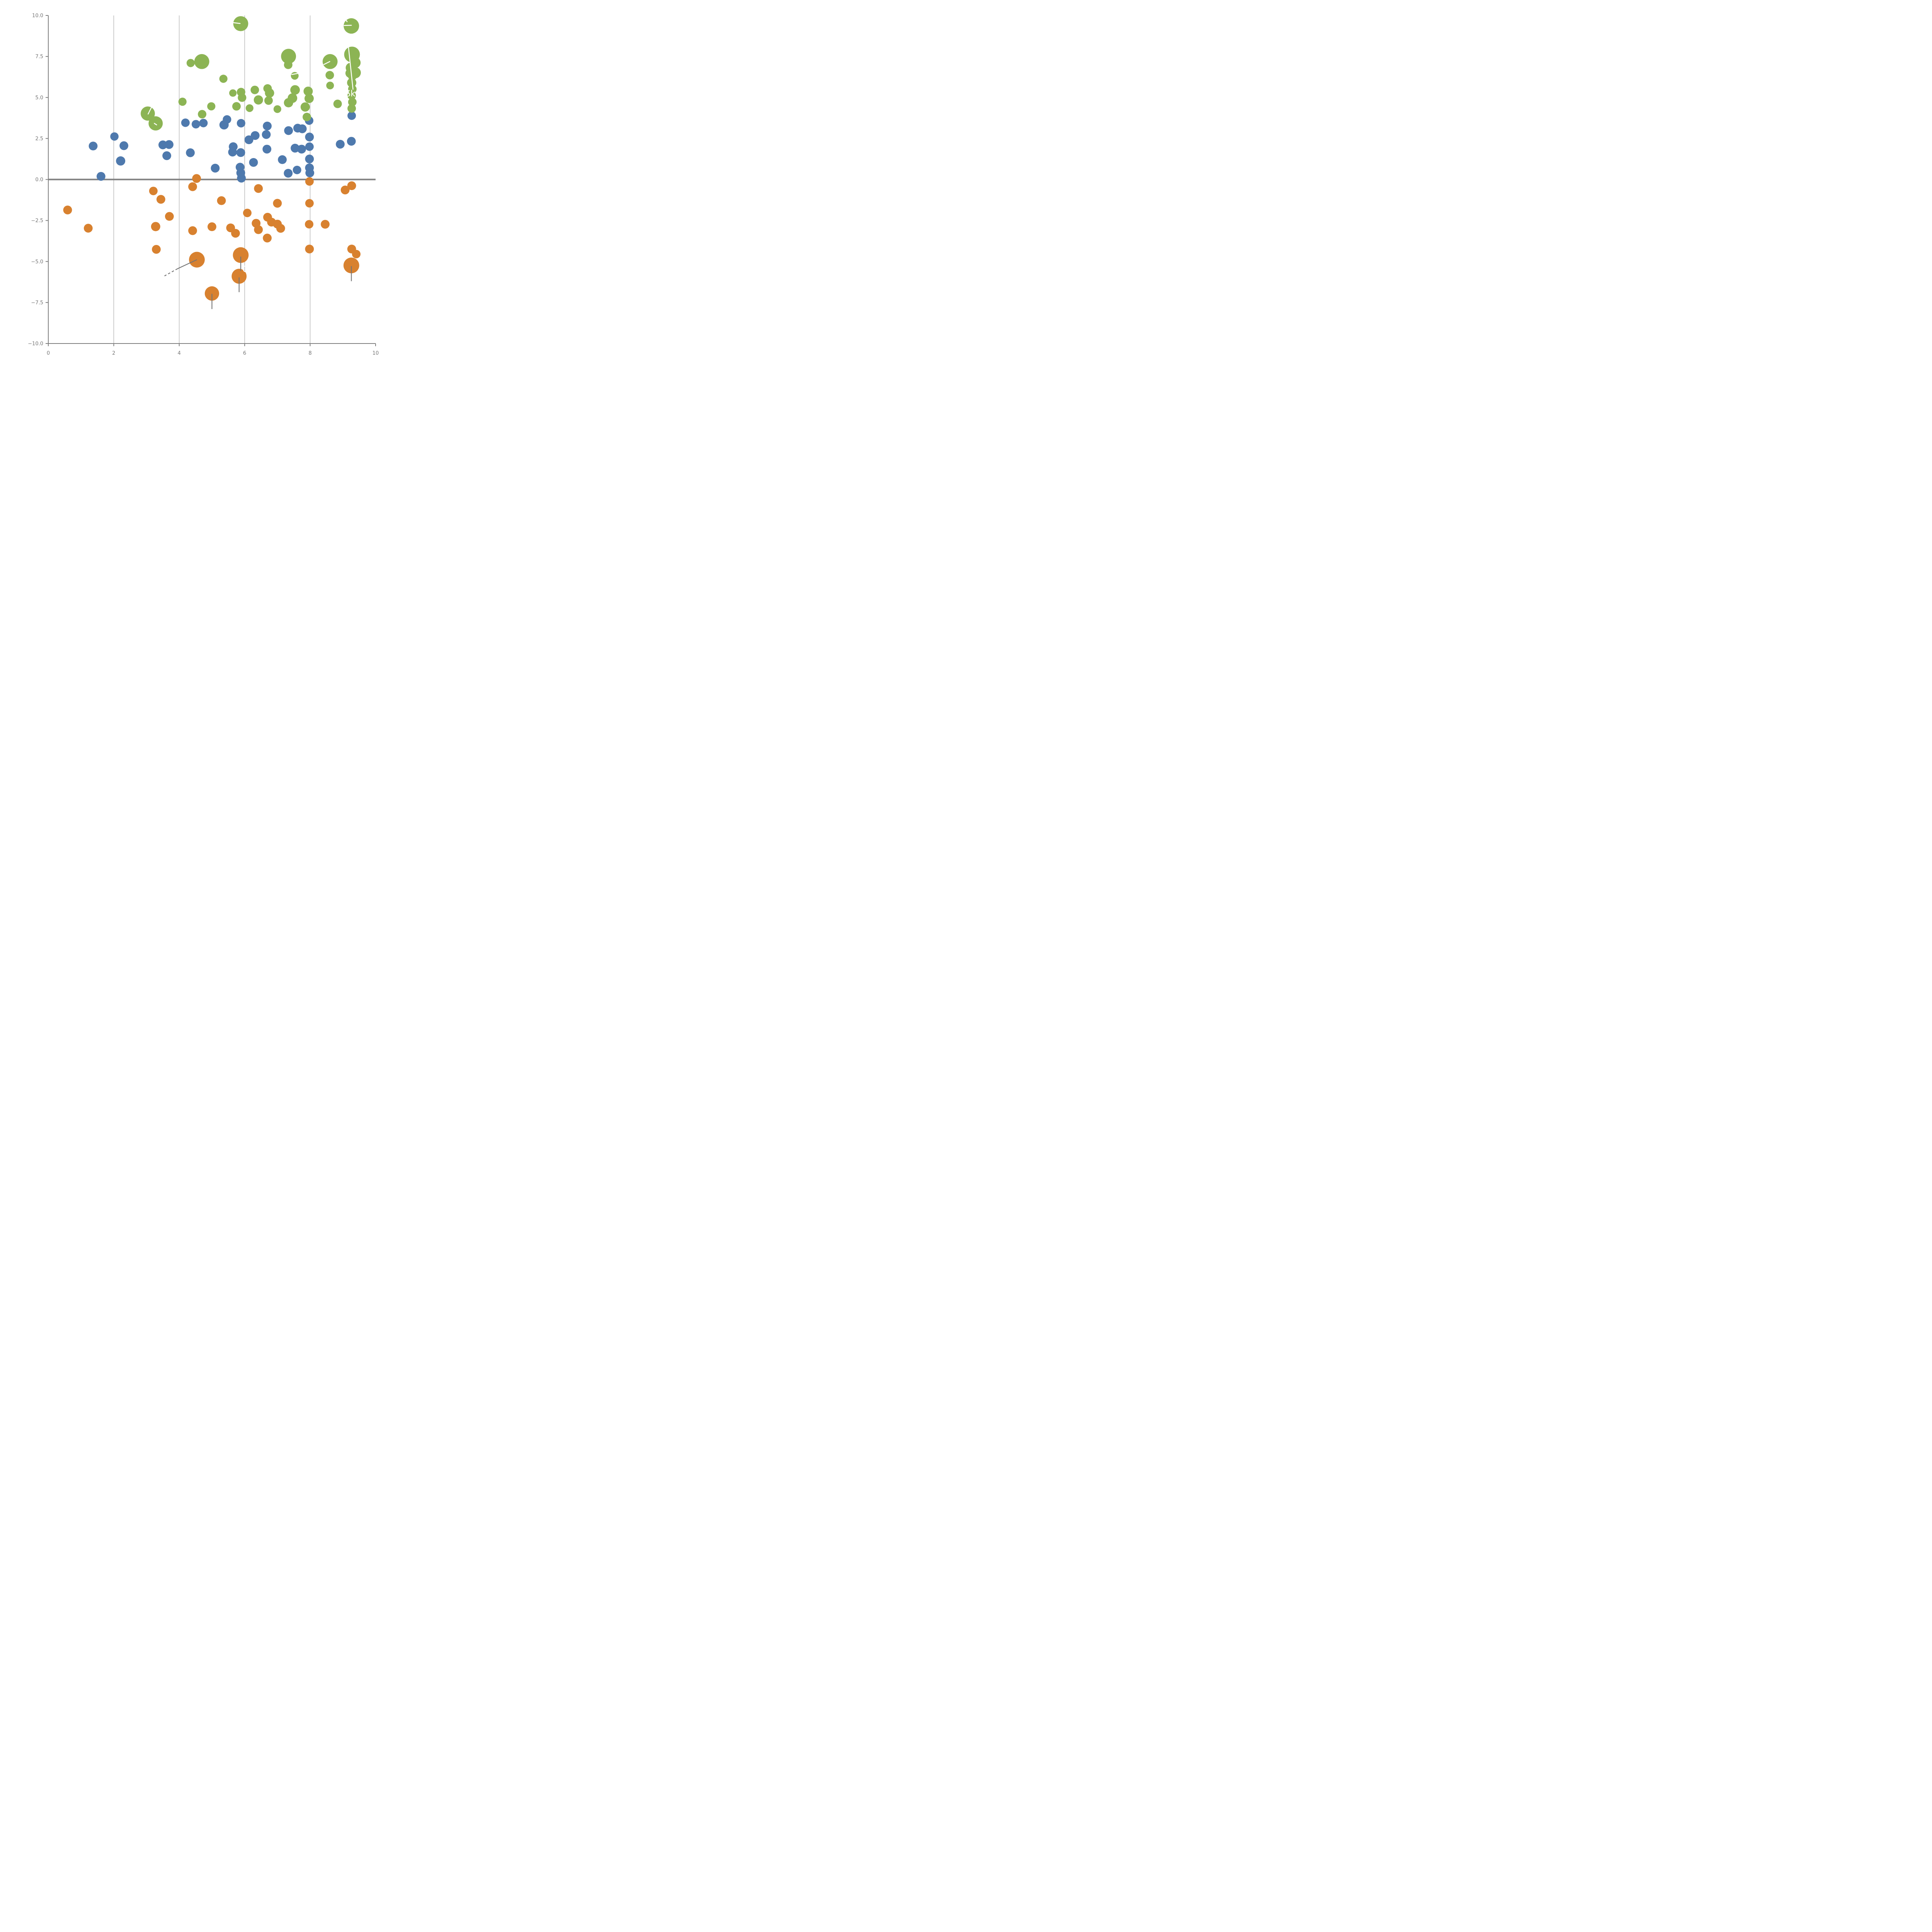 The width and height of the screenshot is (1932, 1932). I want to click on x-tick-label: 0, so click(49, 353).